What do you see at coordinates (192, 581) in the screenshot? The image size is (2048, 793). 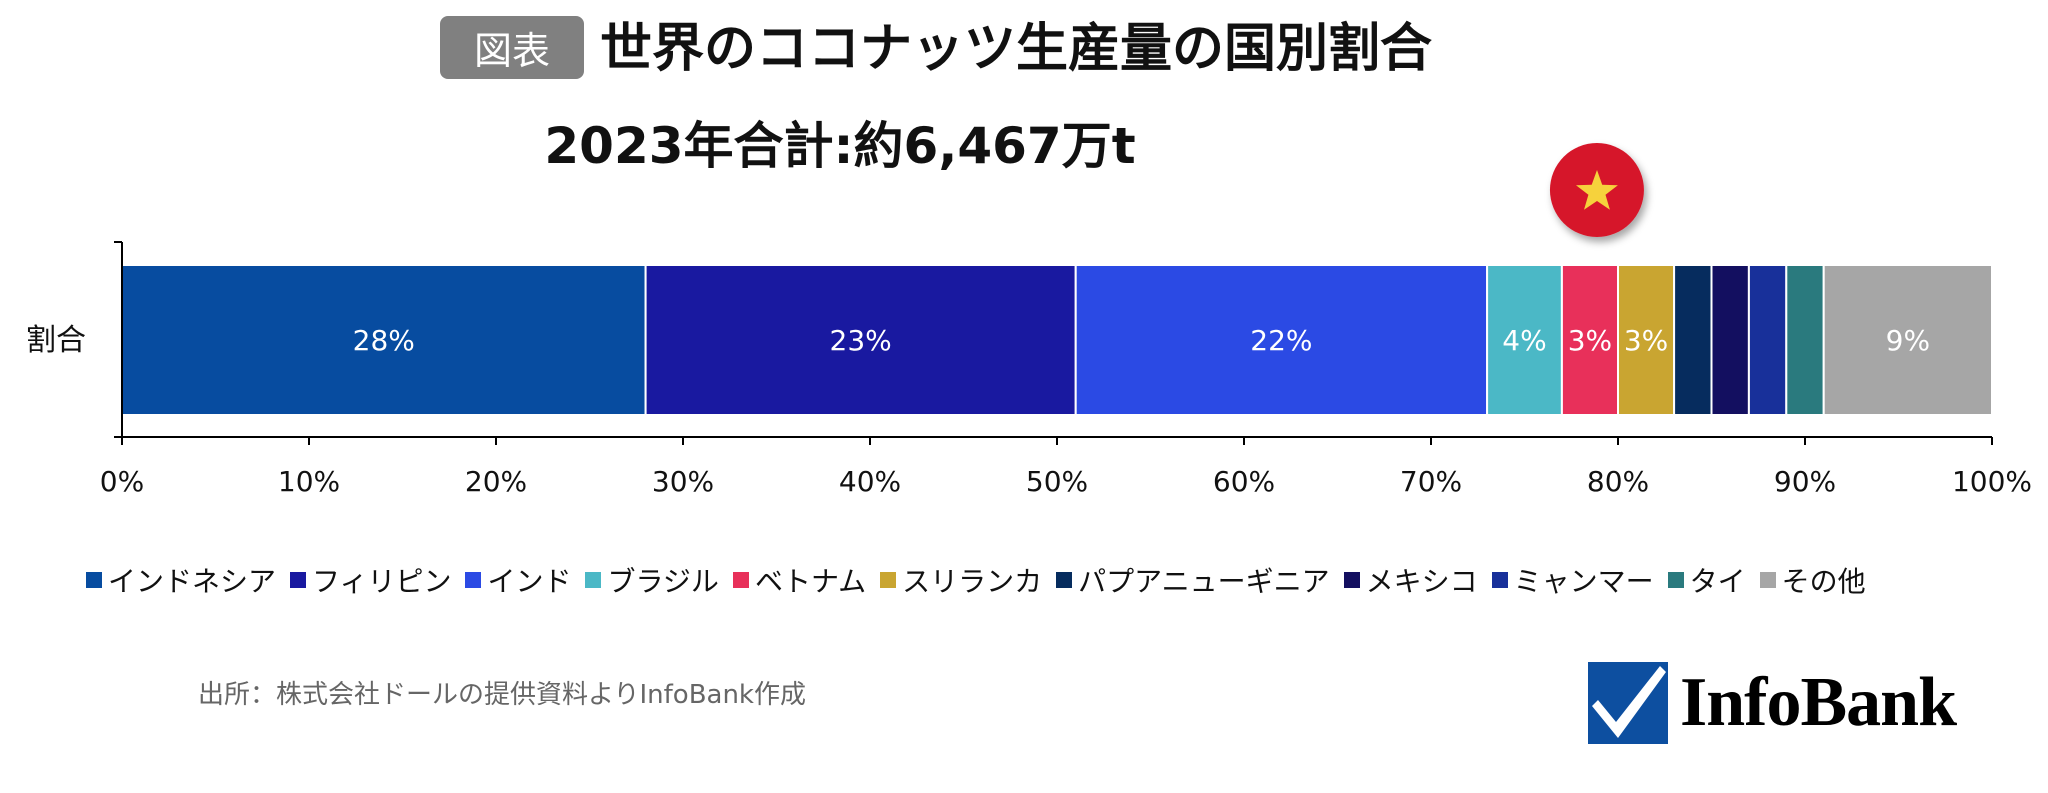 I see `legend-label: インドネシア` at bounding box center [192, 581].